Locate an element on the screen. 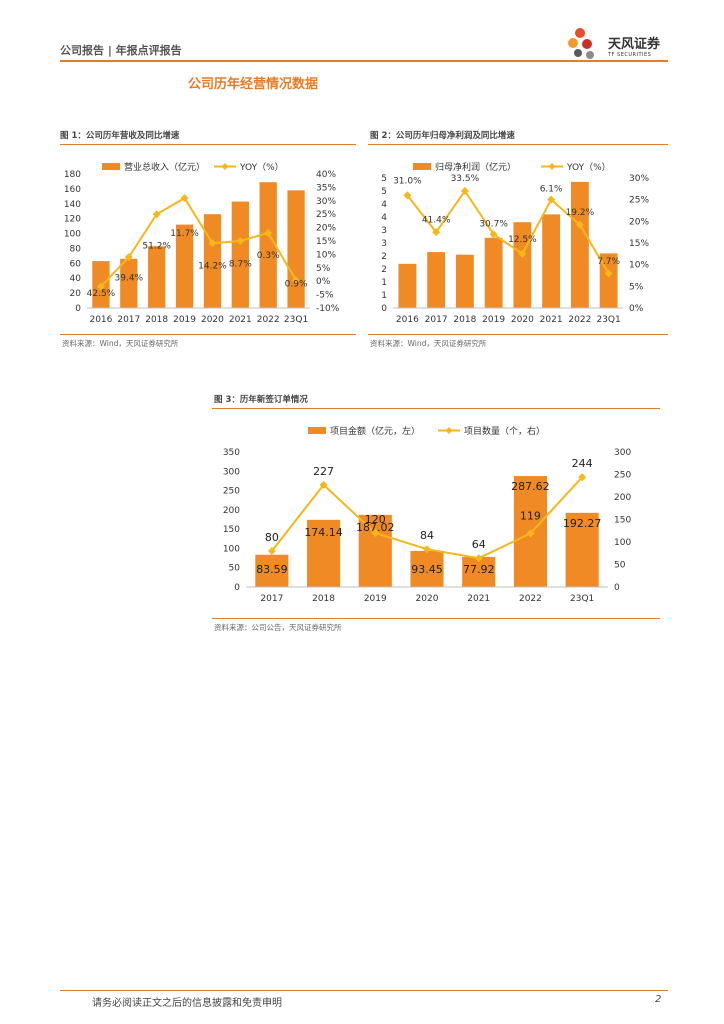  count-label: 120 is located at coordinates (375, 519).